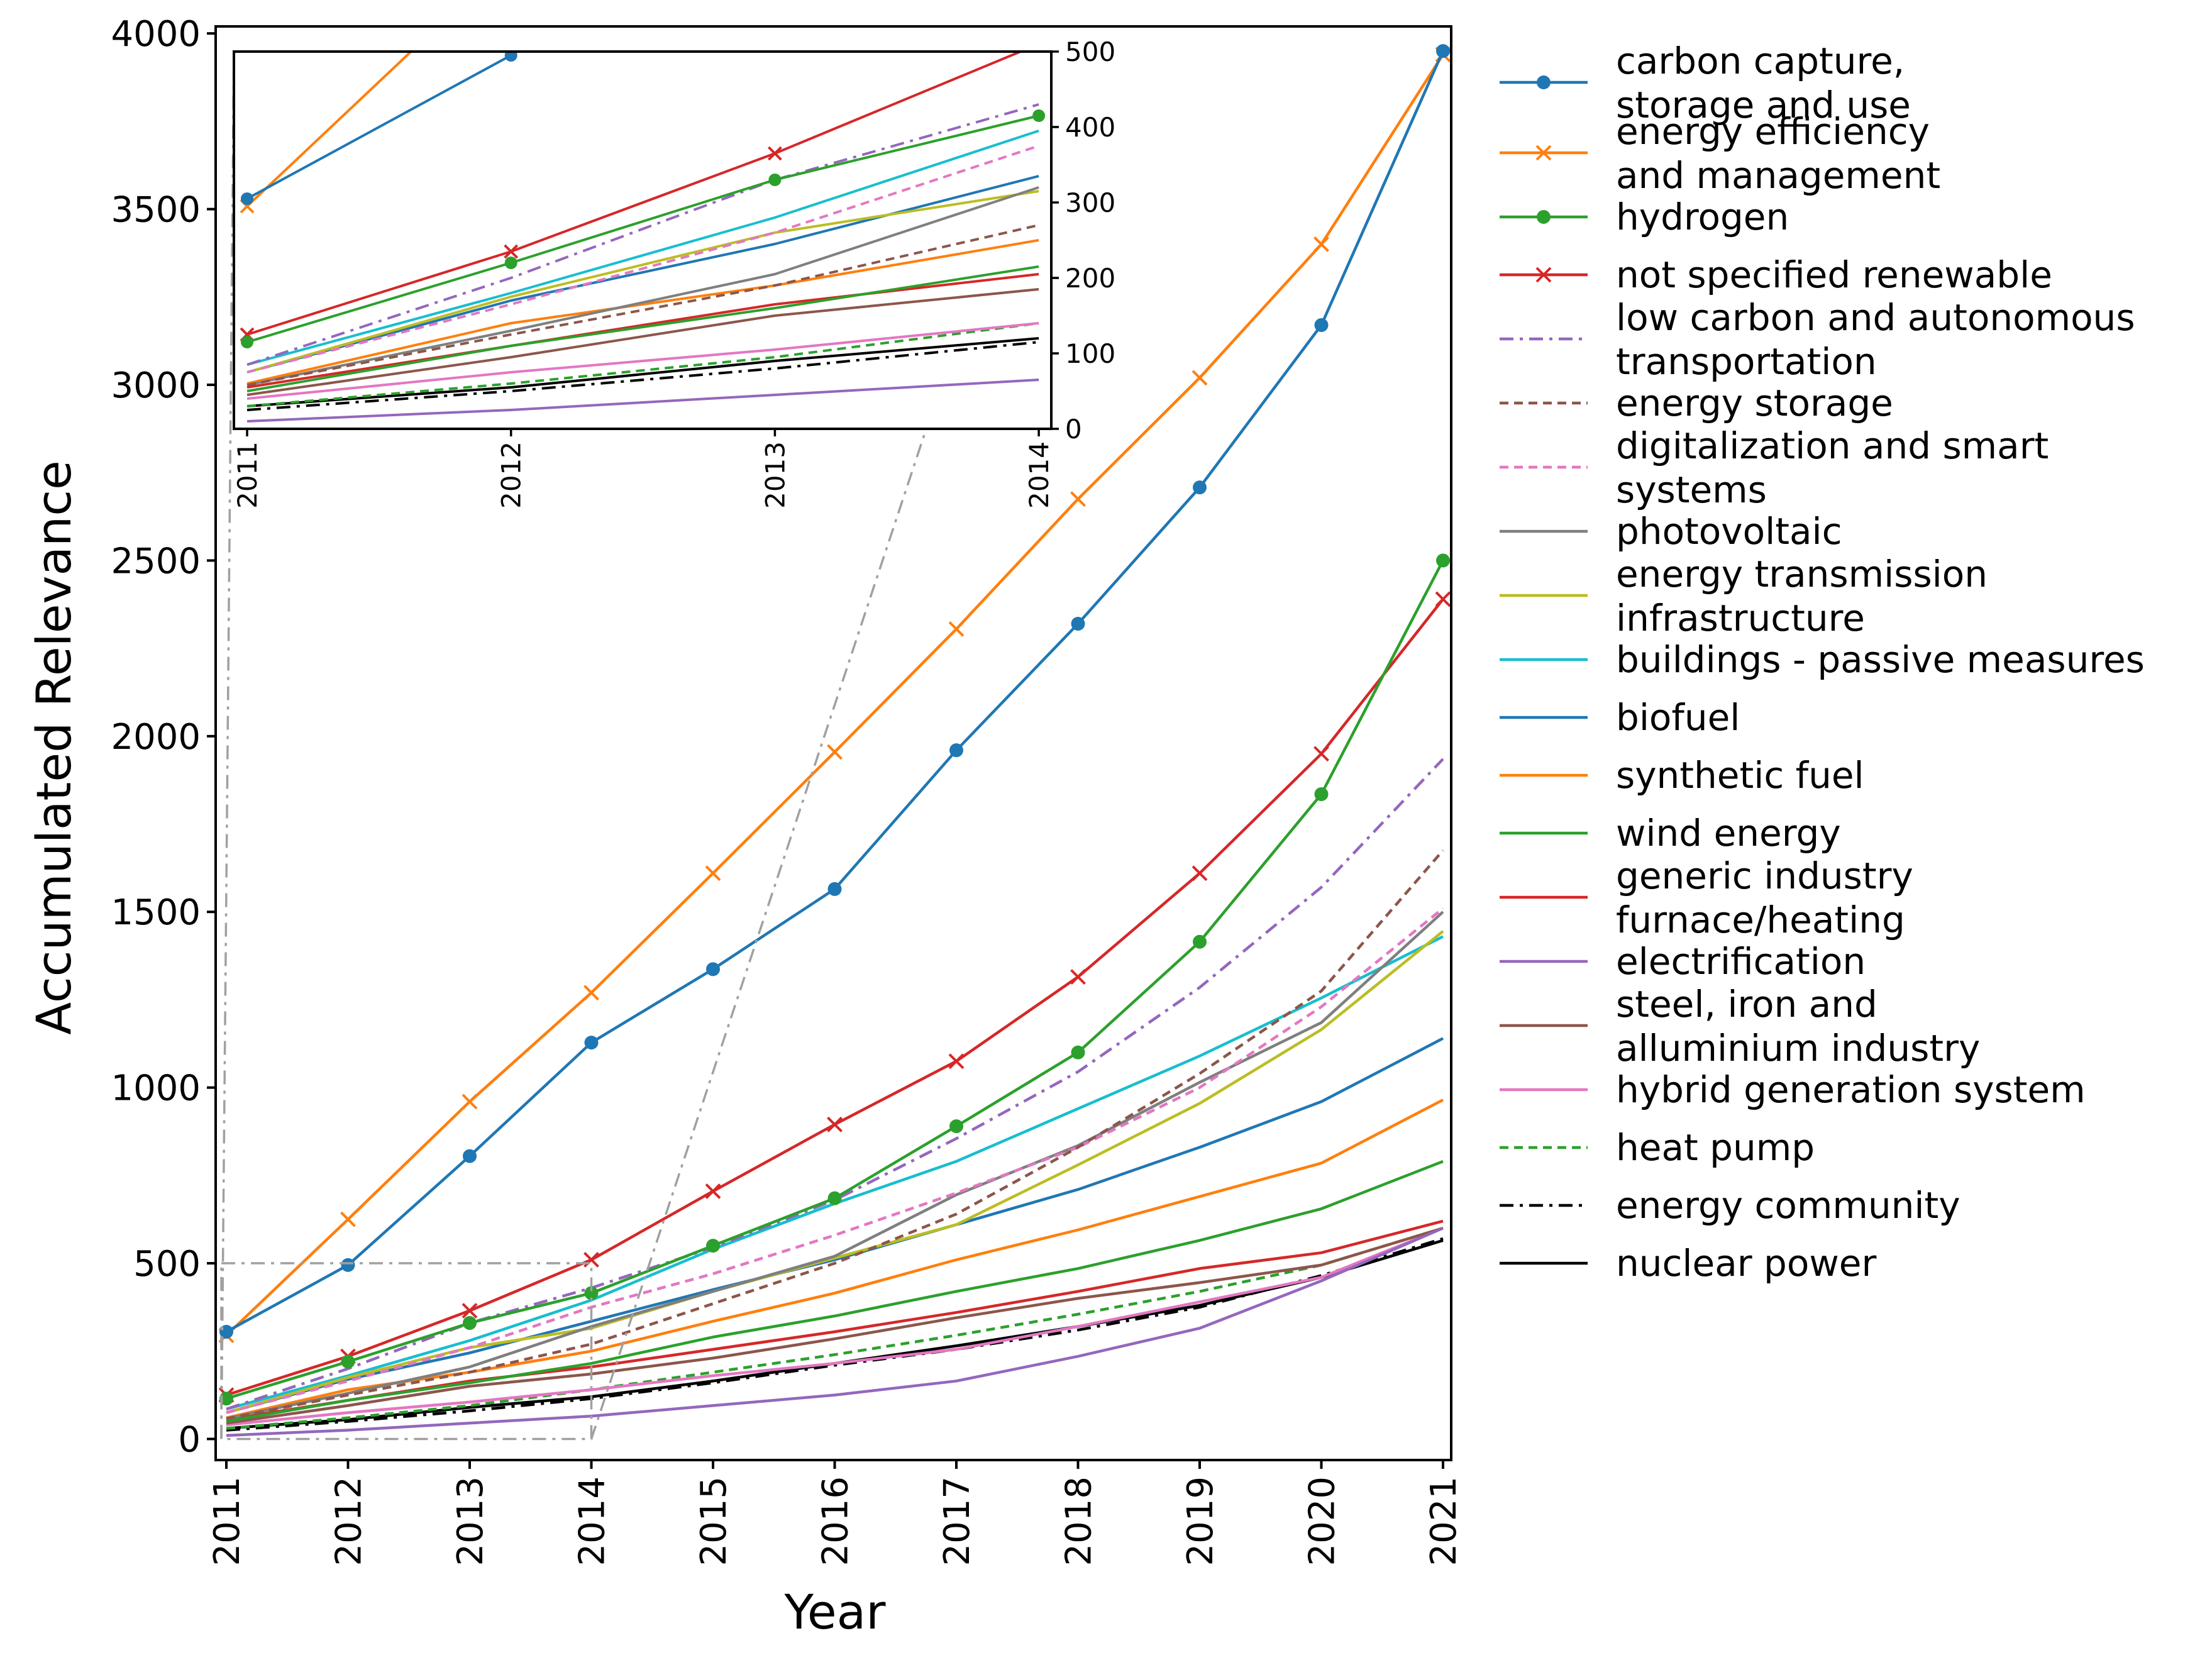 The height and width of the screenshot is (1660, 2212). What do you see at coordinates (1715, 1147) in the screenshot?
I see `legend-label-heat-pump: heat pump` at bounding box center [1715, 1147].